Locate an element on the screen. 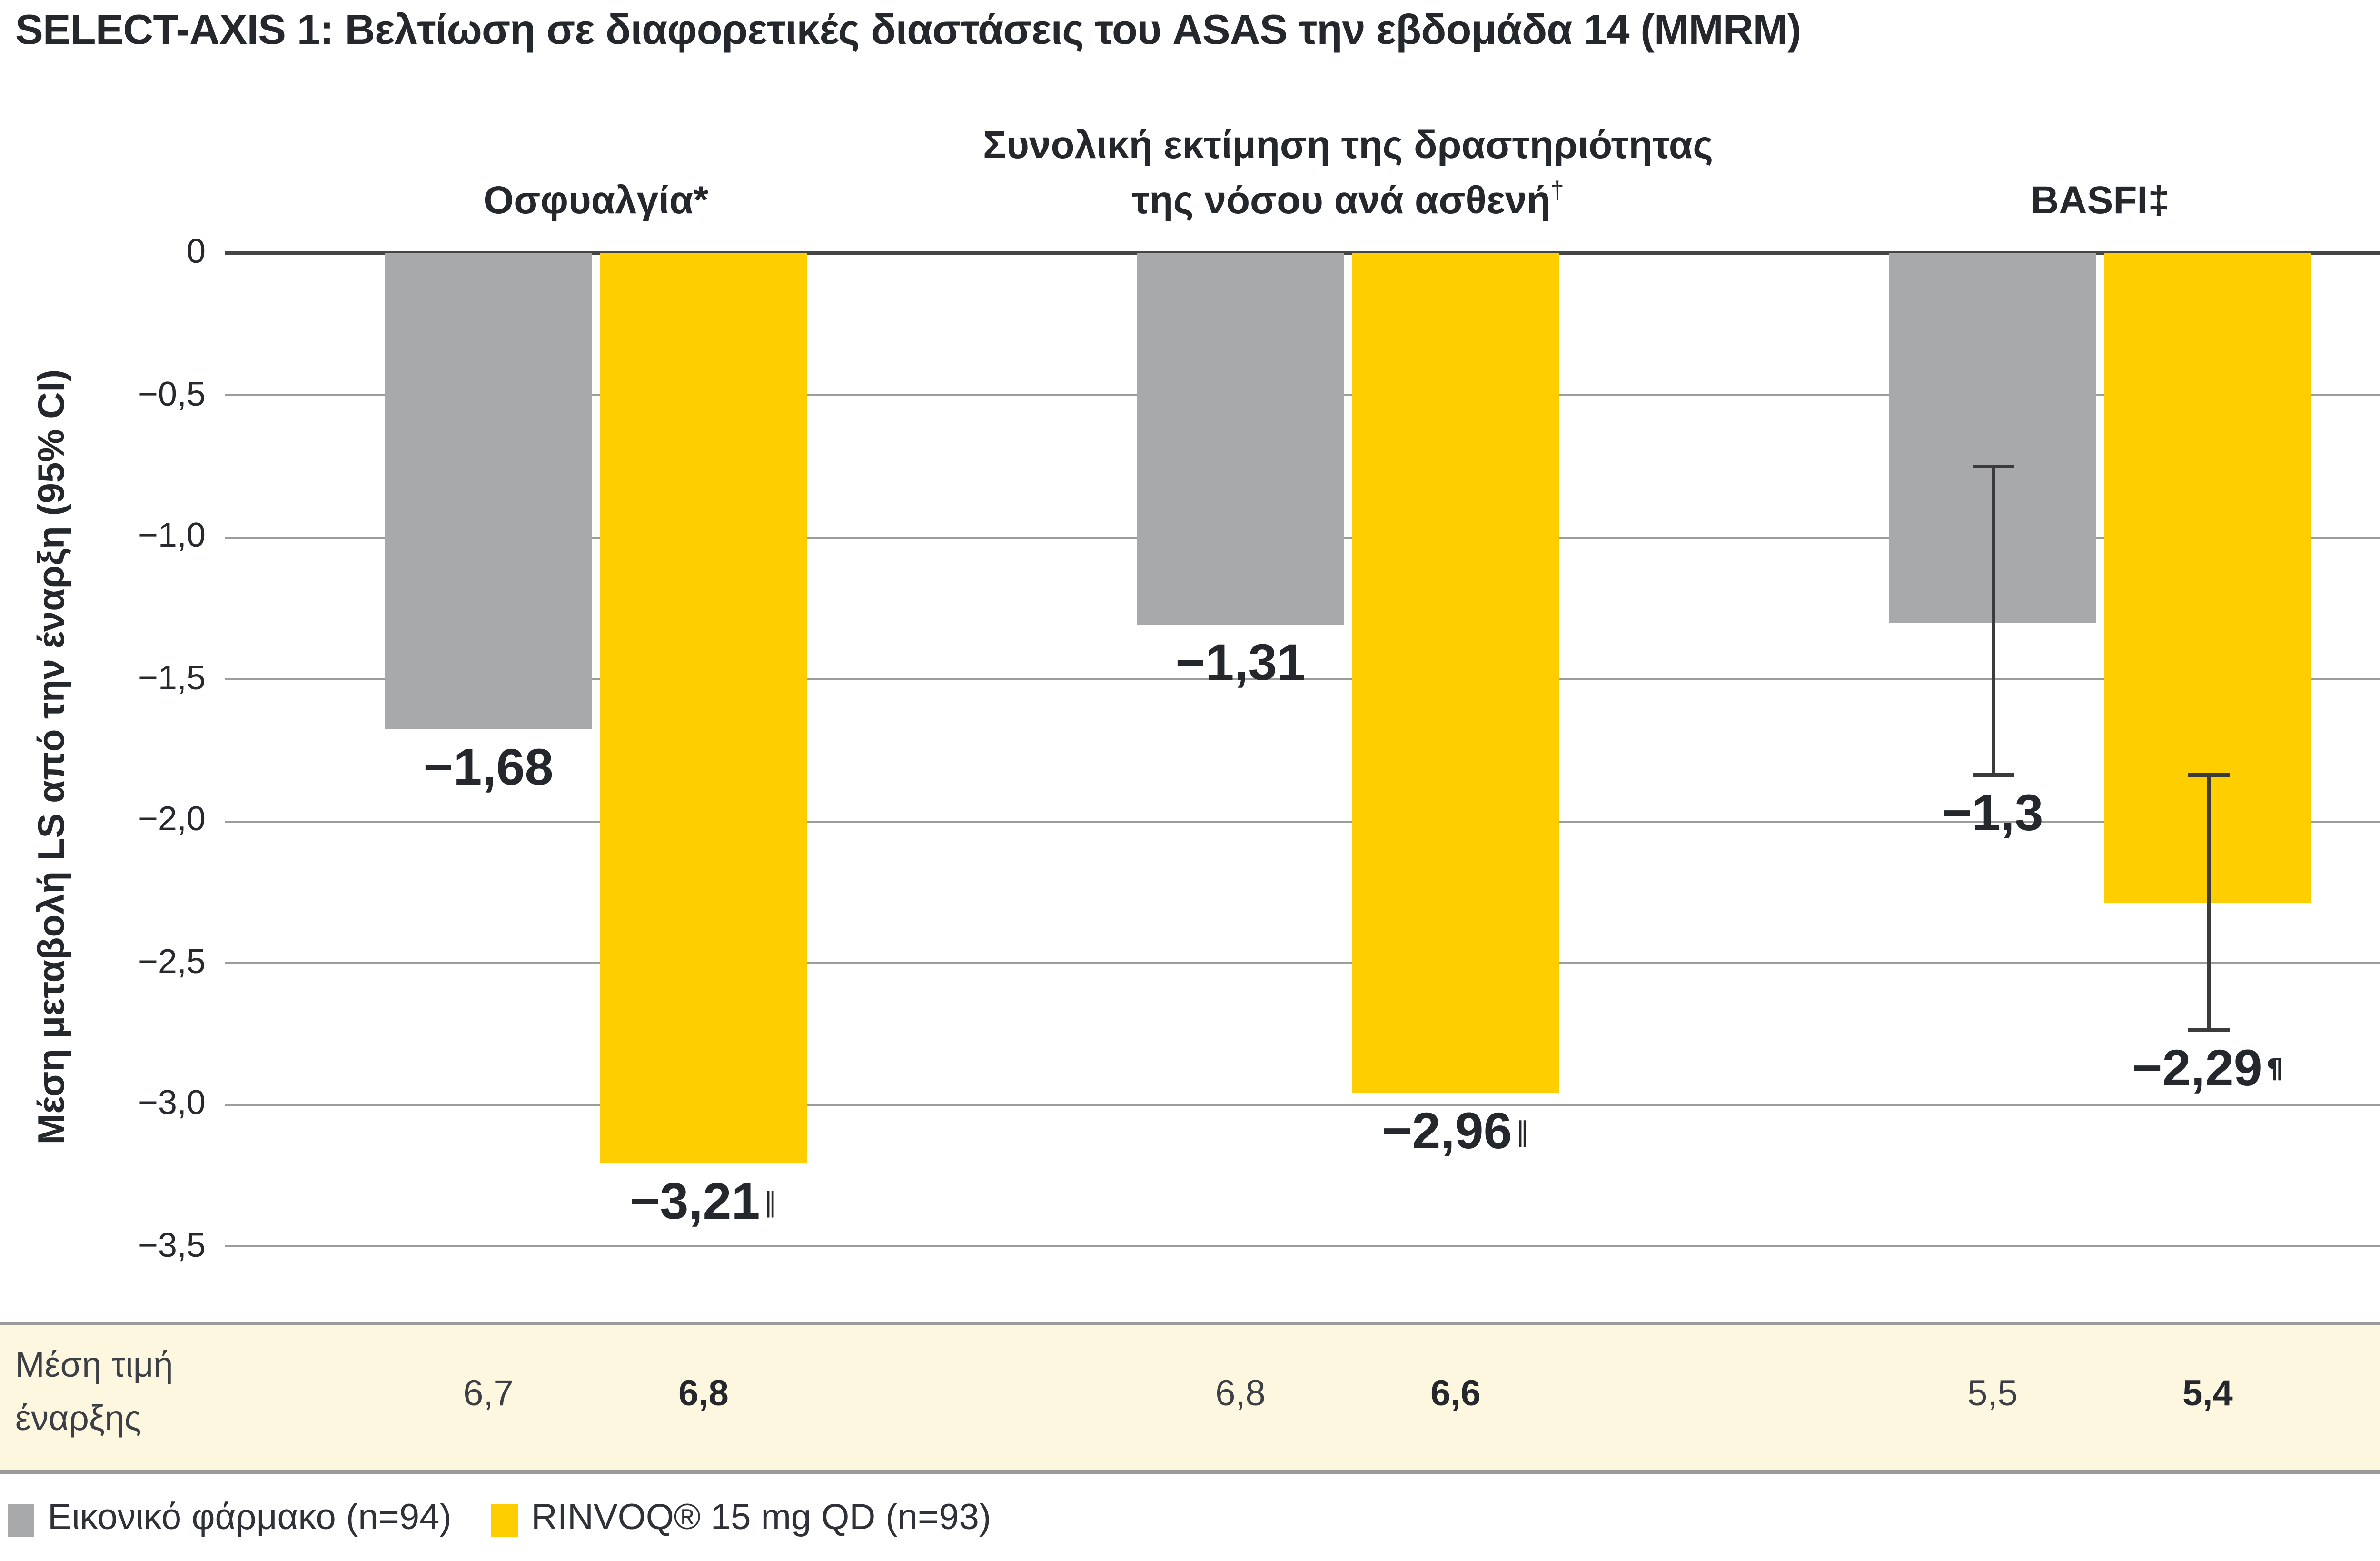 This screenshot has height=1561, width=2380. category-header-line2: BASFI‡ is located at coordinates (2100, 201).